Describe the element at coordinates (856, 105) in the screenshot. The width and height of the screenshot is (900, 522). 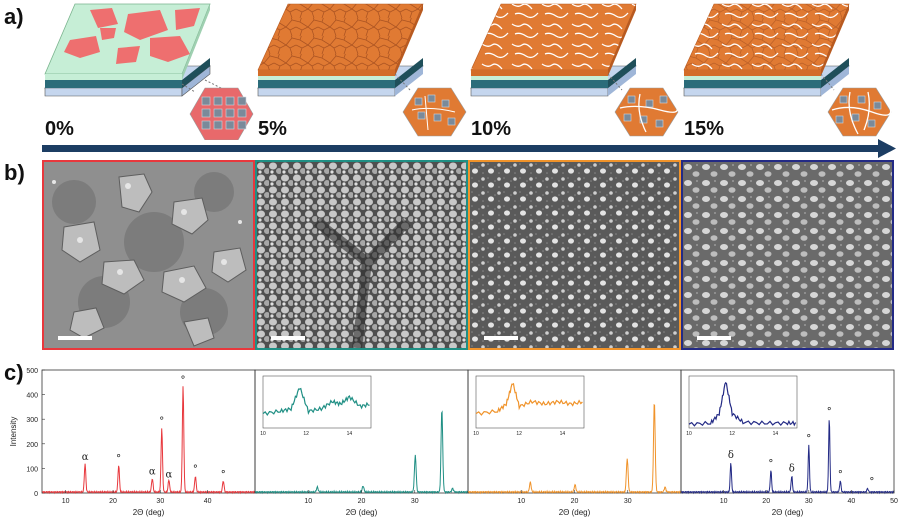
I see `hex-inset-15pct` at that location.